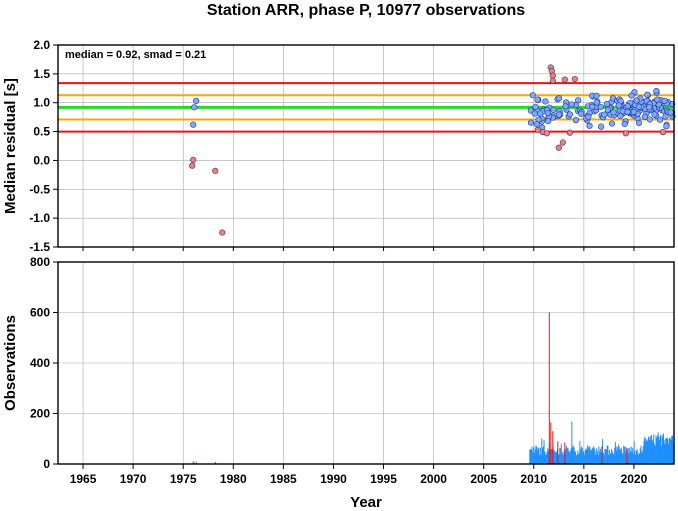 The height and width of the screenshot is (511, 678). Describe the element at coordinates (366, 10) in the screenshot. I see `chart-title: Station ARR, phase P, 10977 observations` at that location.